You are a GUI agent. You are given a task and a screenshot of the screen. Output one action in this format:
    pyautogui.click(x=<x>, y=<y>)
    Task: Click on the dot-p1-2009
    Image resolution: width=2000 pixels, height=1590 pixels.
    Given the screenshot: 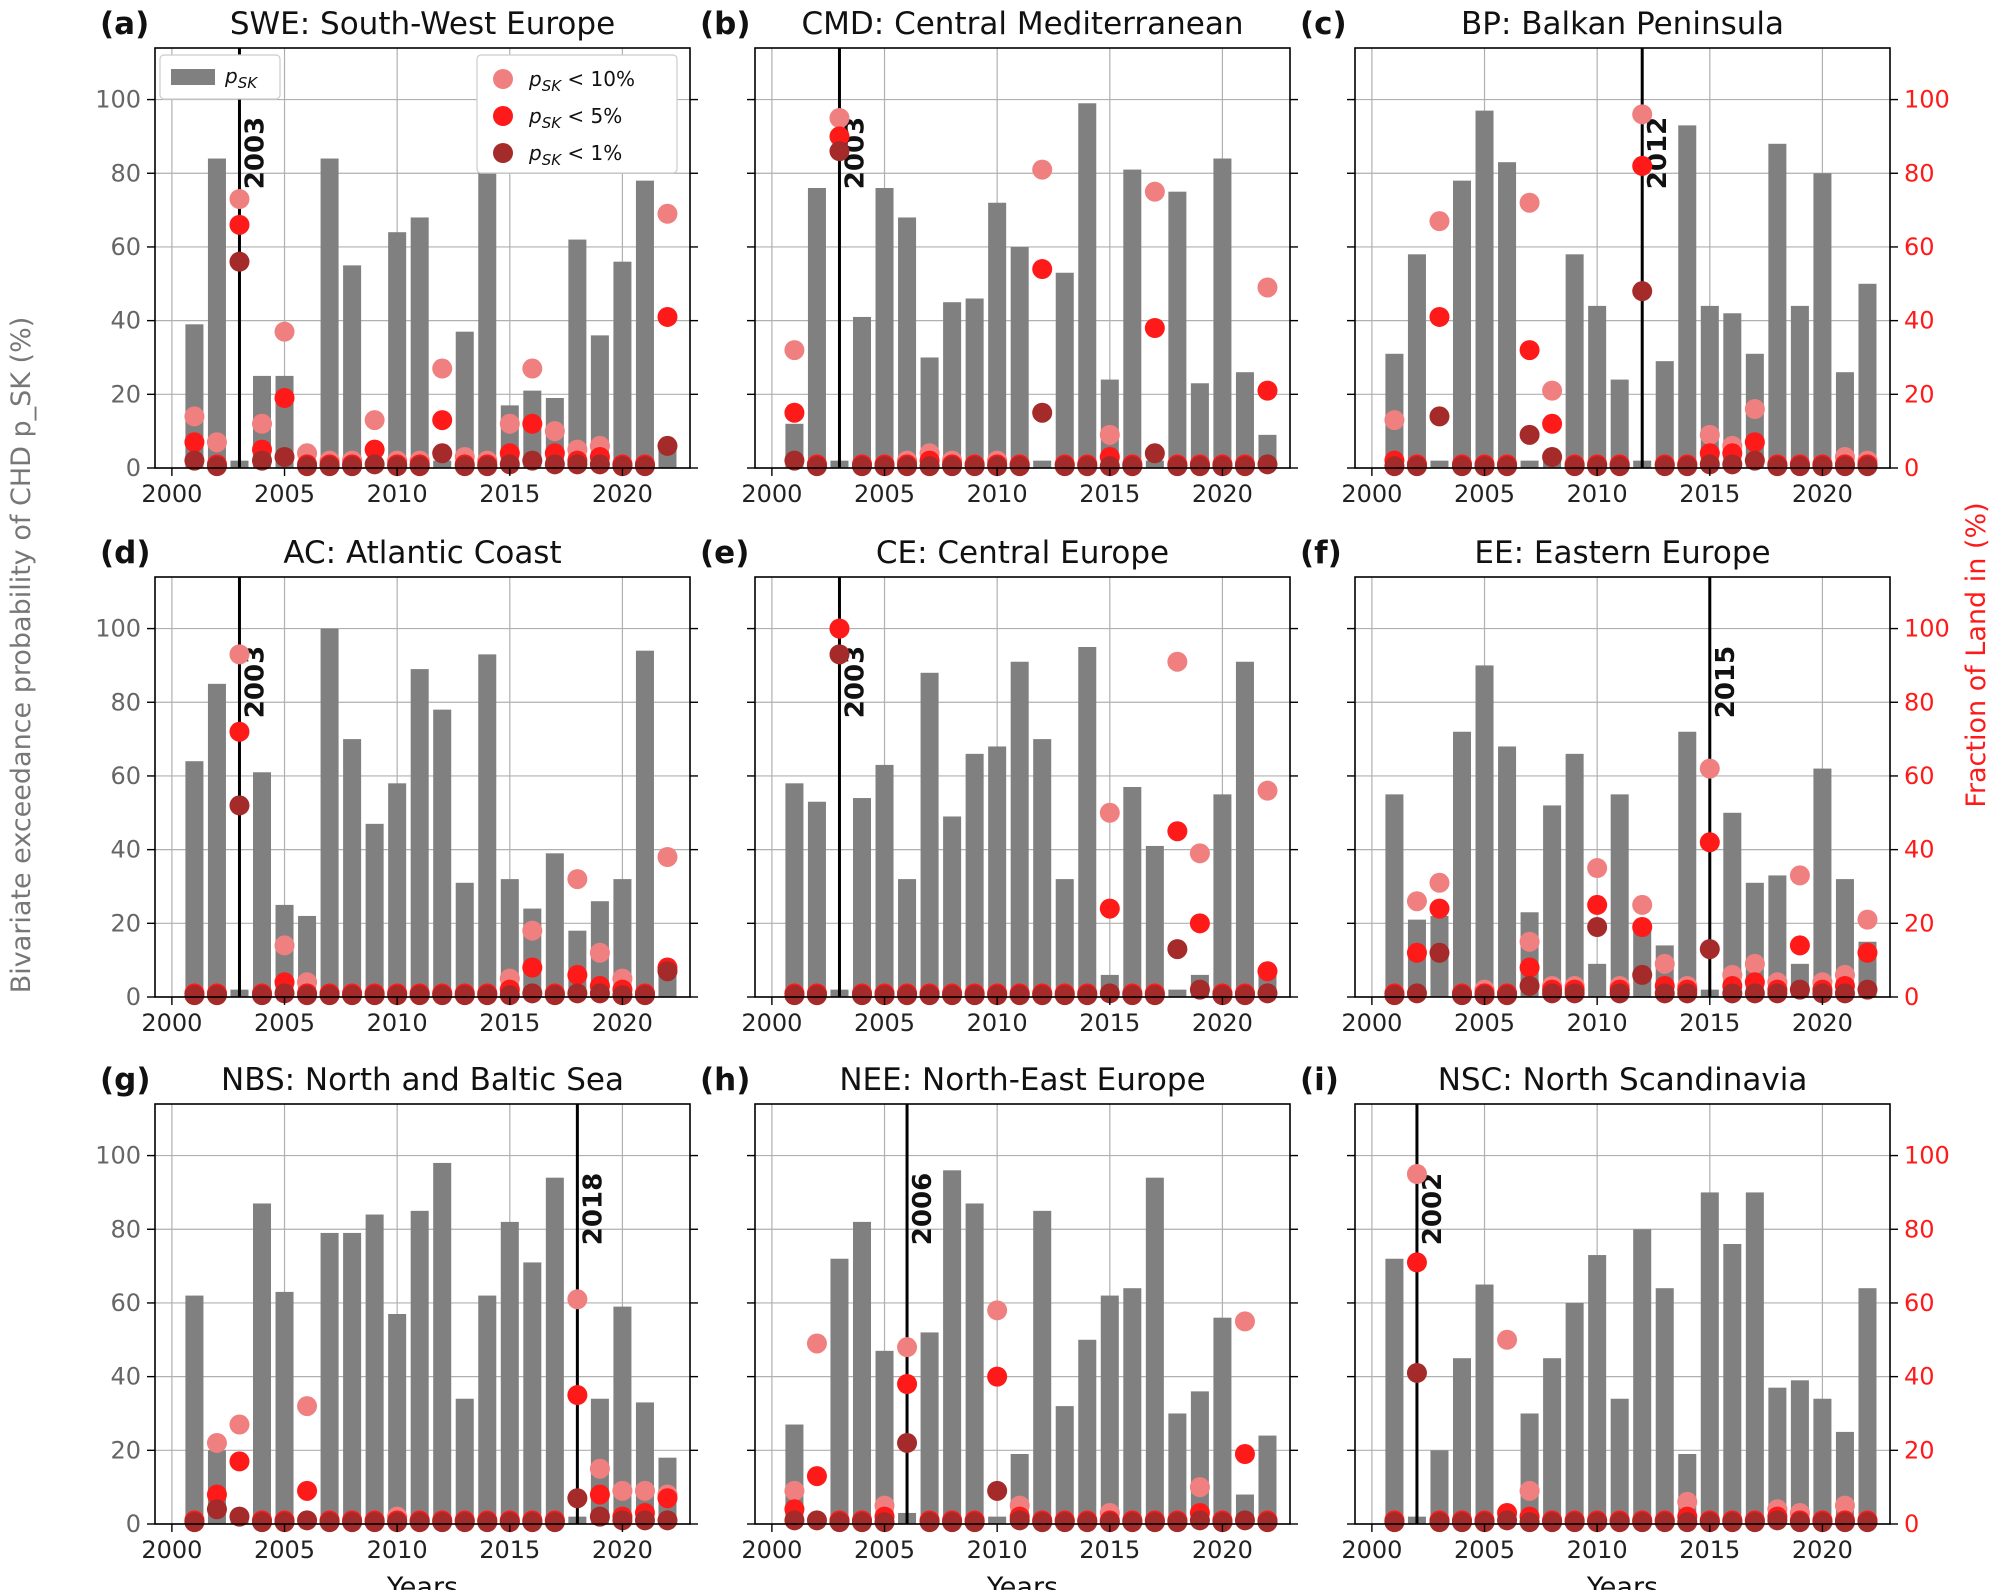 What is the action you would take?
    pyautogui.click(x=374, y=464)
    